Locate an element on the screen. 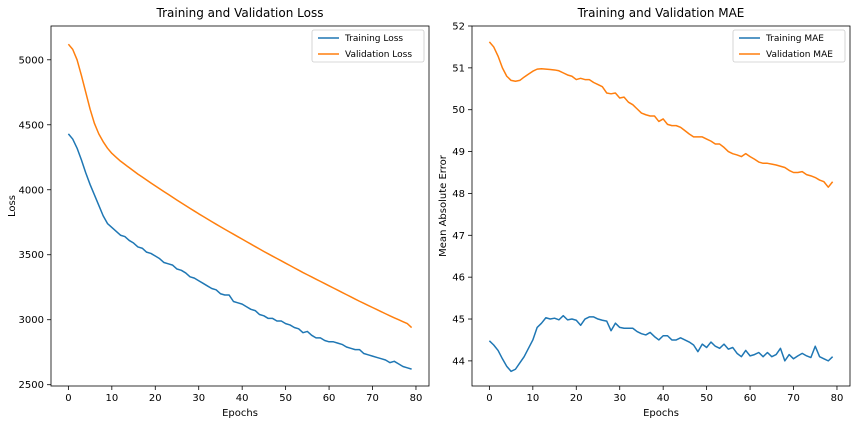 Image resolution: width=856 pixels, height=428 pixels. loss-y-tick-label: 5000 is located at coordinates (31, 60).